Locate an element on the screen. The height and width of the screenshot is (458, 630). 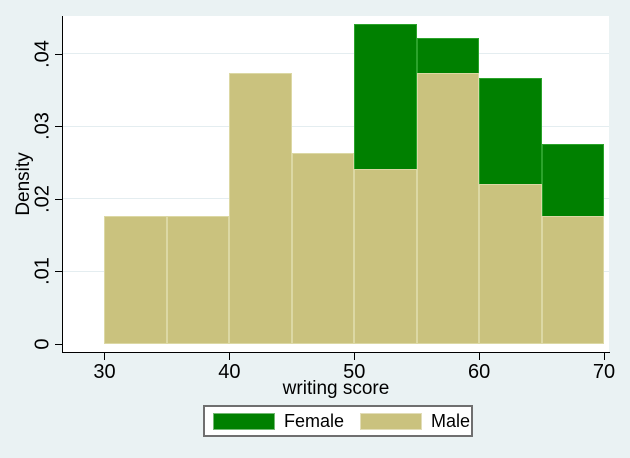
y-axis-line is located at coordinates (62, 184).